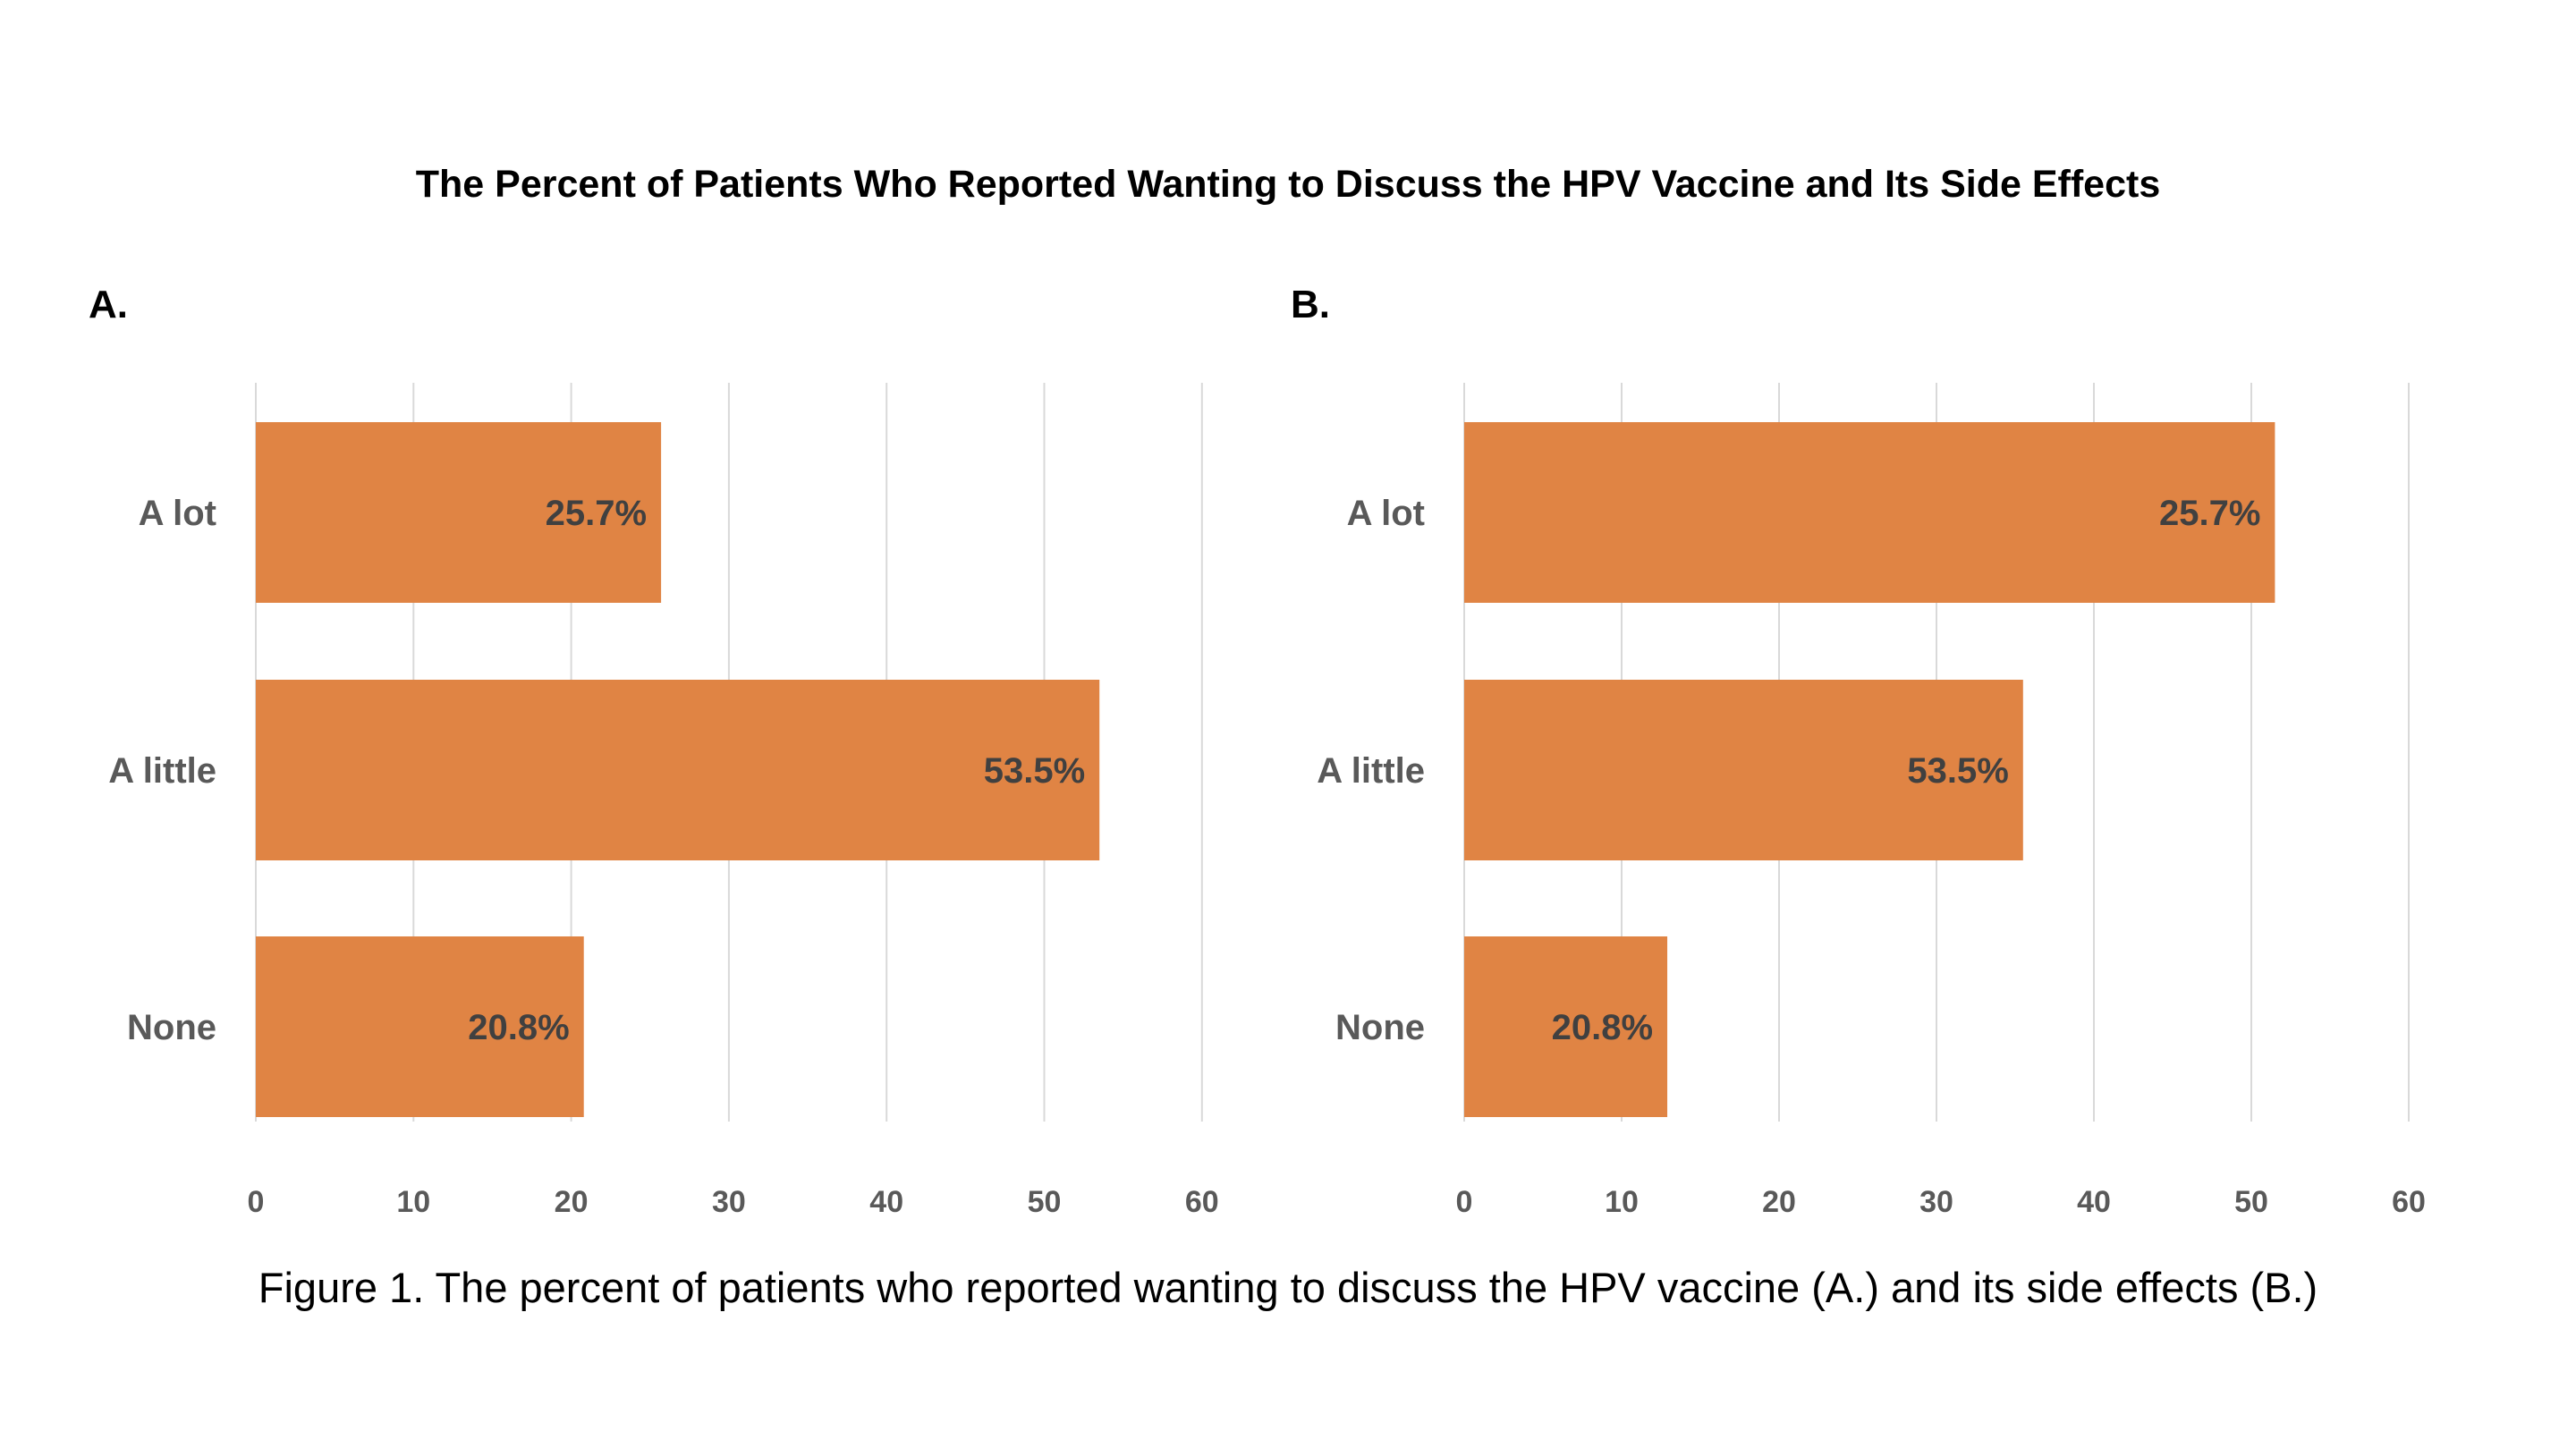 Image resolution: width=2576 pixels, height=1431 pixels. What do you see at coordinates (1310, 304) in the screenshot?
I see `panel-b-label: B.` at bounding box center [1310, 304].